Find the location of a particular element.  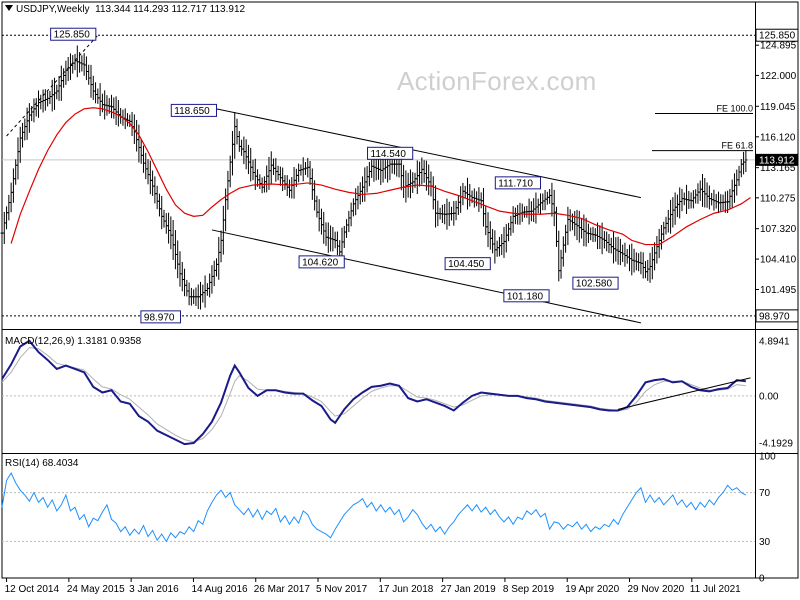

level-label: 98.970 is located at coordinates (774, 316).